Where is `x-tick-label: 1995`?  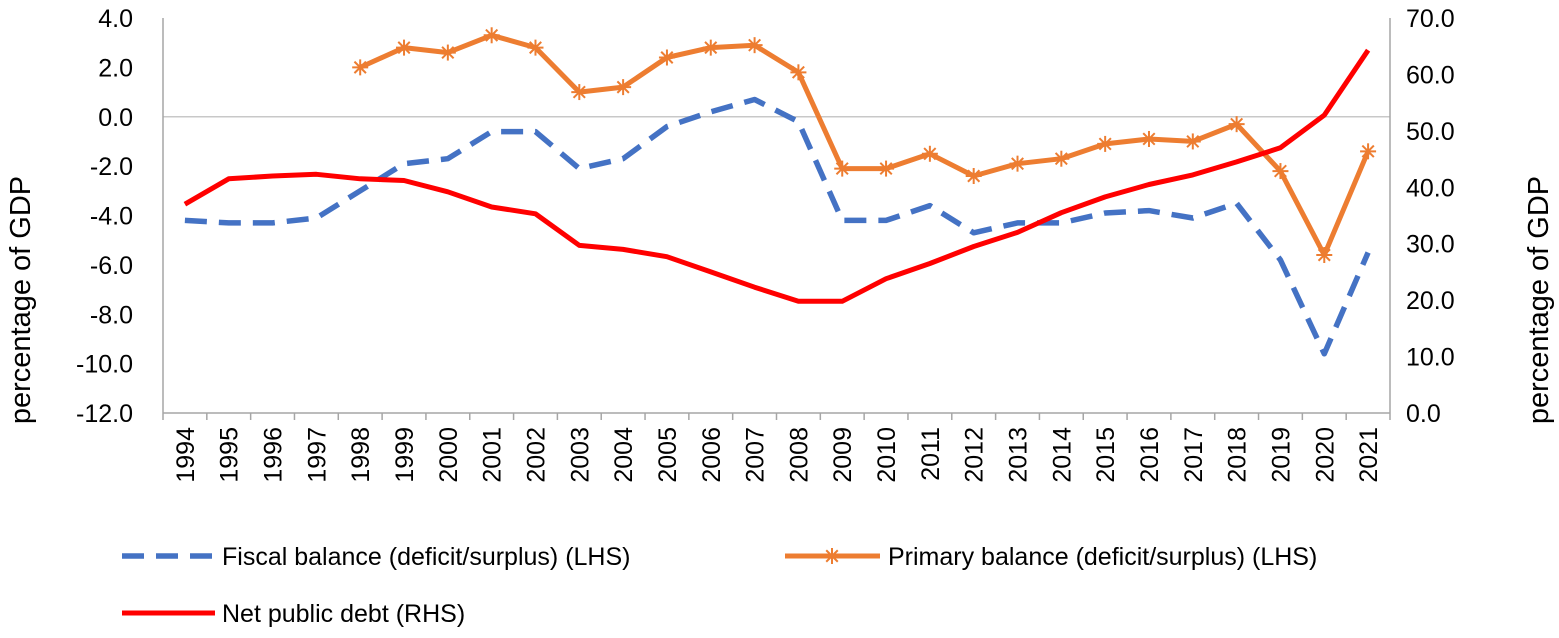
x-tick-label: 1995 is located at coordinates (230, 455).